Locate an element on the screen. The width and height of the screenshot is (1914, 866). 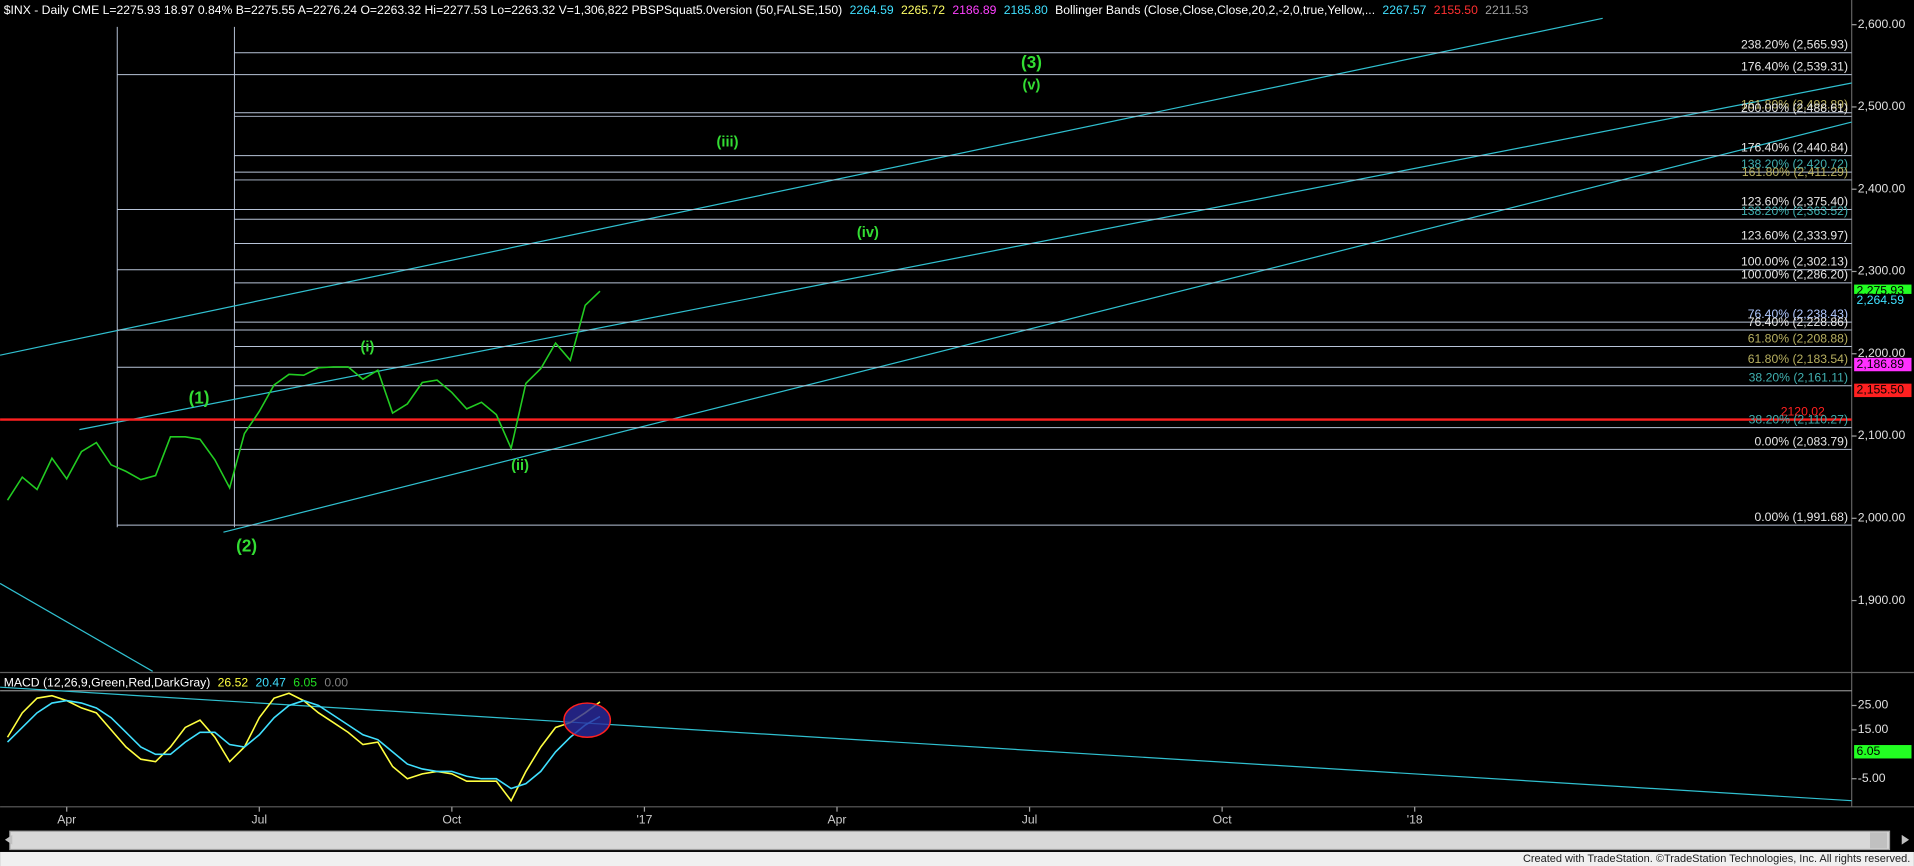
y-tick-label: 15.00 is located at coordinates (1873, 729).